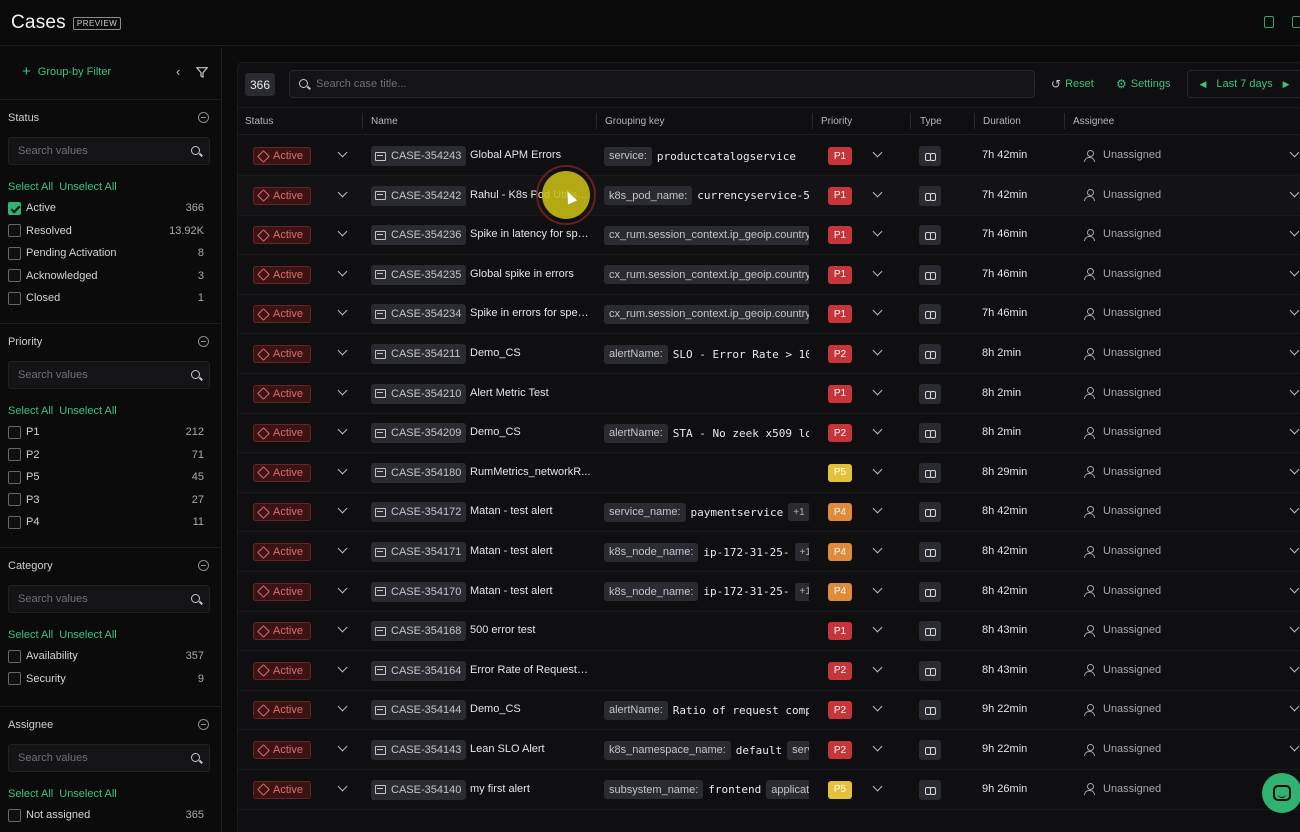 The width and height of the screenshot is (1300, 832). Describe the element at coordinates (495, 432) in the screenshot. I see `case-name: Demo_CS` at that location.